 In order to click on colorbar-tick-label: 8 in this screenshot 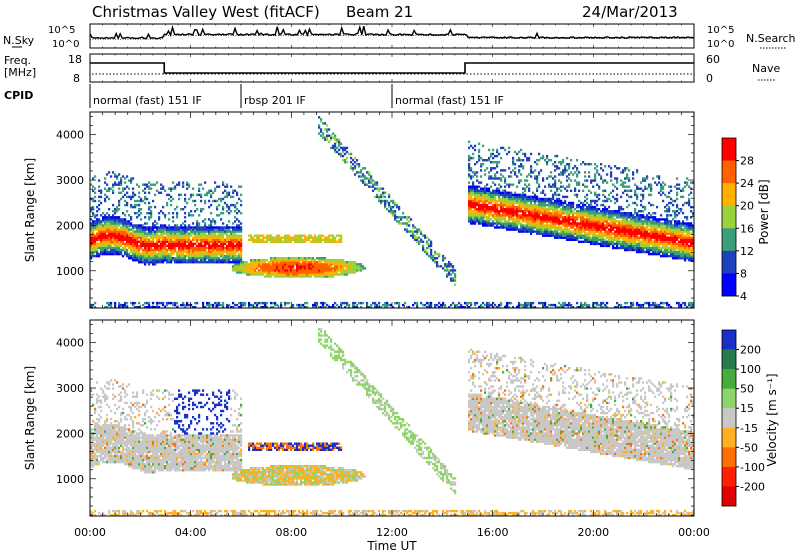, I will do `click(743, 273)`.